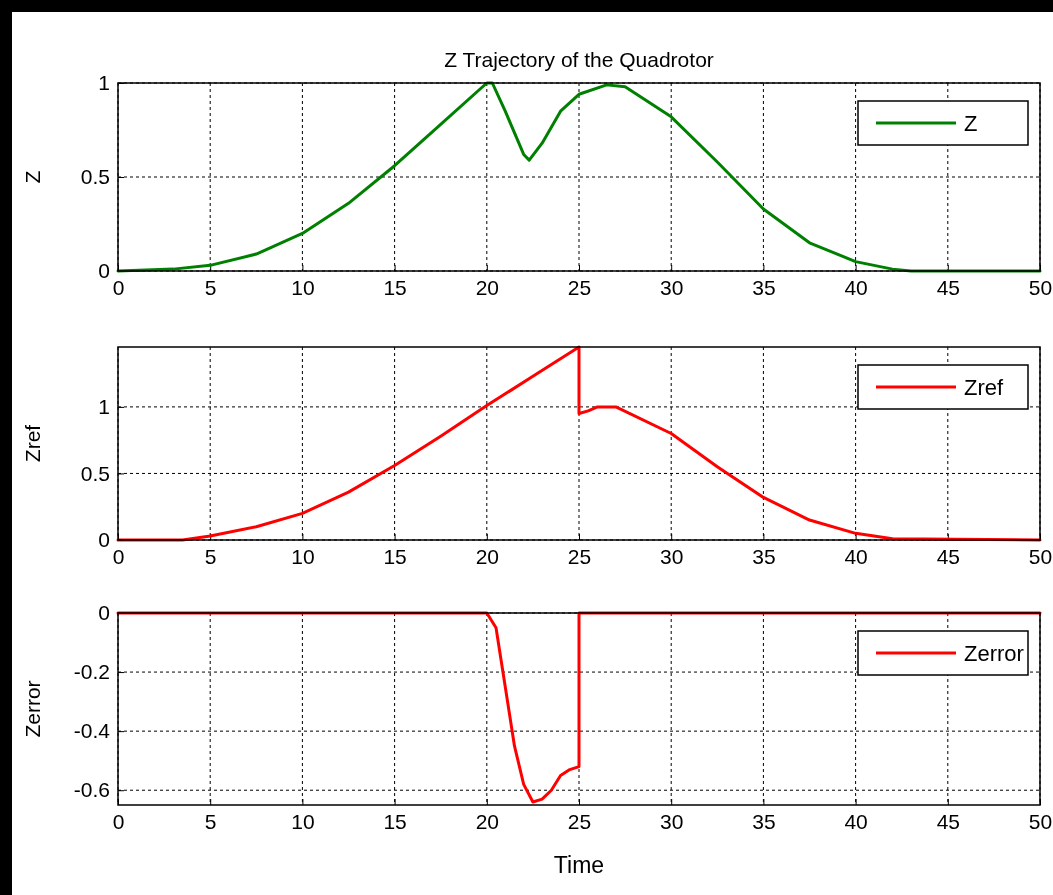 The width and height of the screenshot is (1053, 895). Describe the element at coordinates (579, 59) in the screenshot. I see `chart-title: Z Trajectory of the Quadrotor` at that location.